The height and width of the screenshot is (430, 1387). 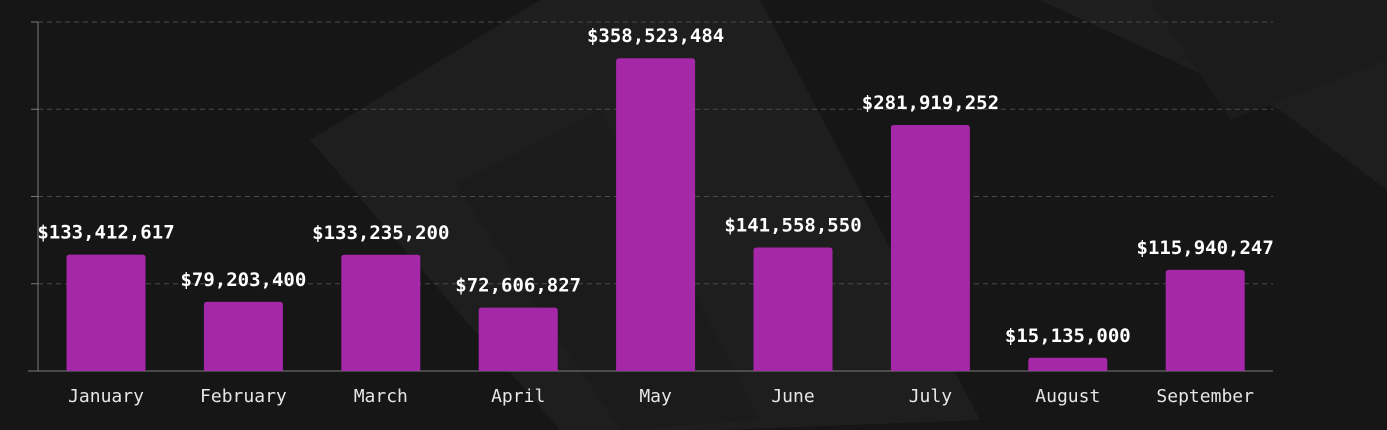 I want to click on category-label: September, so click(x=1205, y=396).